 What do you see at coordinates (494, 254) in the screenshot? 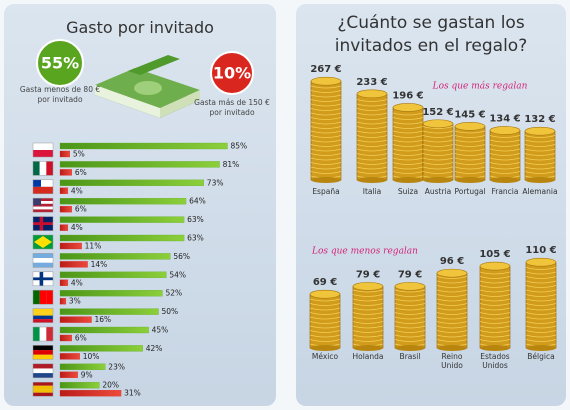
I see `value-label: 105 €` at bounding box center [494, 254].